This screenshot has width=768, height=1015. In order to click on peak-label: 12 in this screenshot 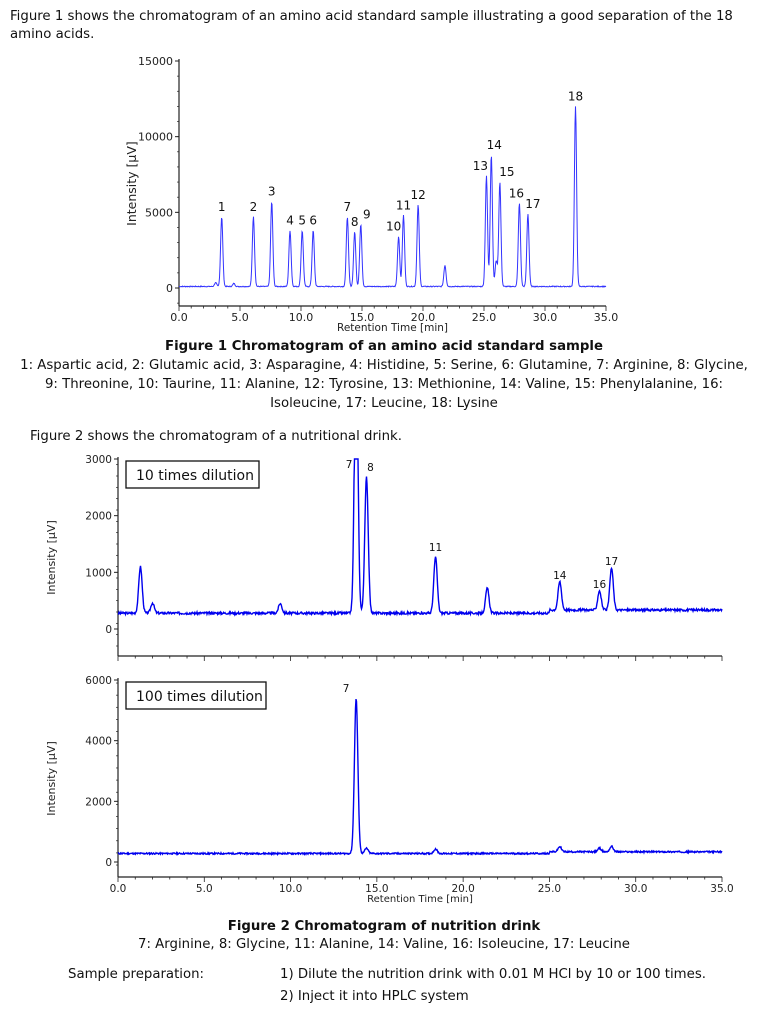, I will do `click(417, 195)`.